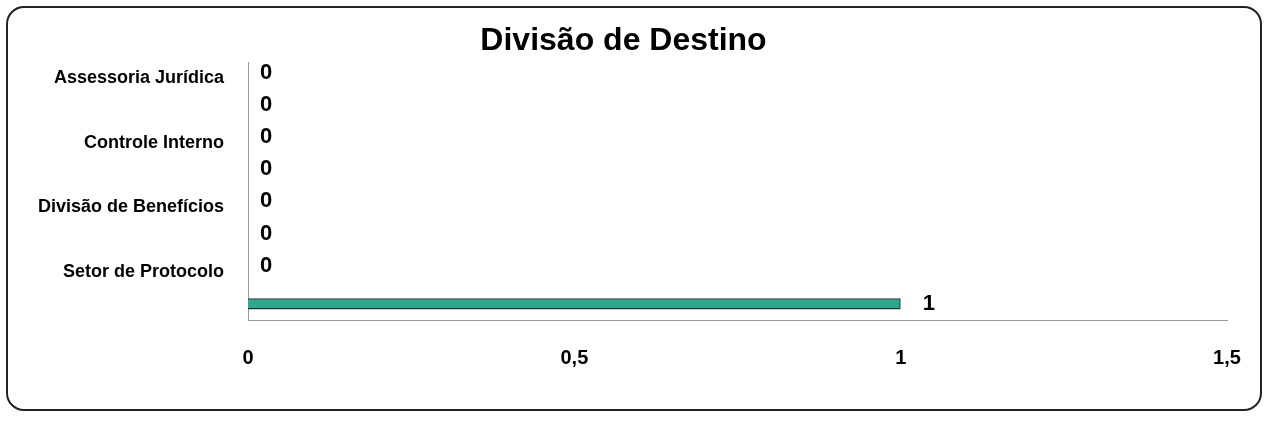 The width and height of the screenshot is (1272, 421). Describe the element at coordinates (901, 356) in the screenshot. I see `x-tick-label: 1` at that location.